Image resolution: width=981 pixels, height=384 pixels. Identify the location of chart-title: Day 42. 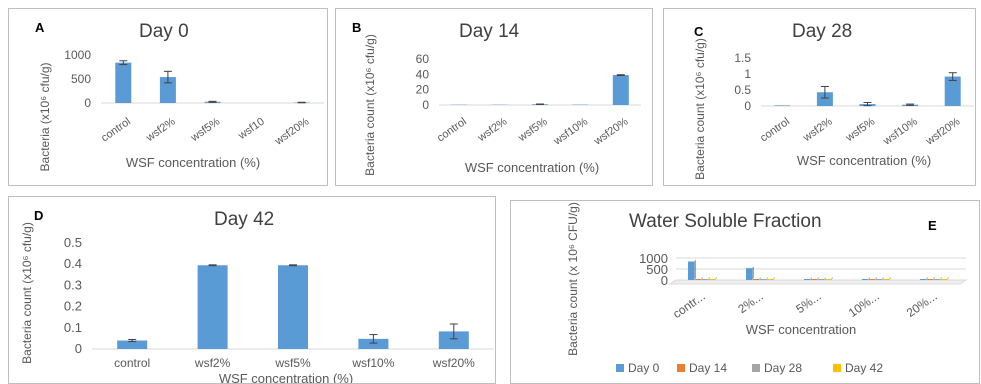
(244, 219).